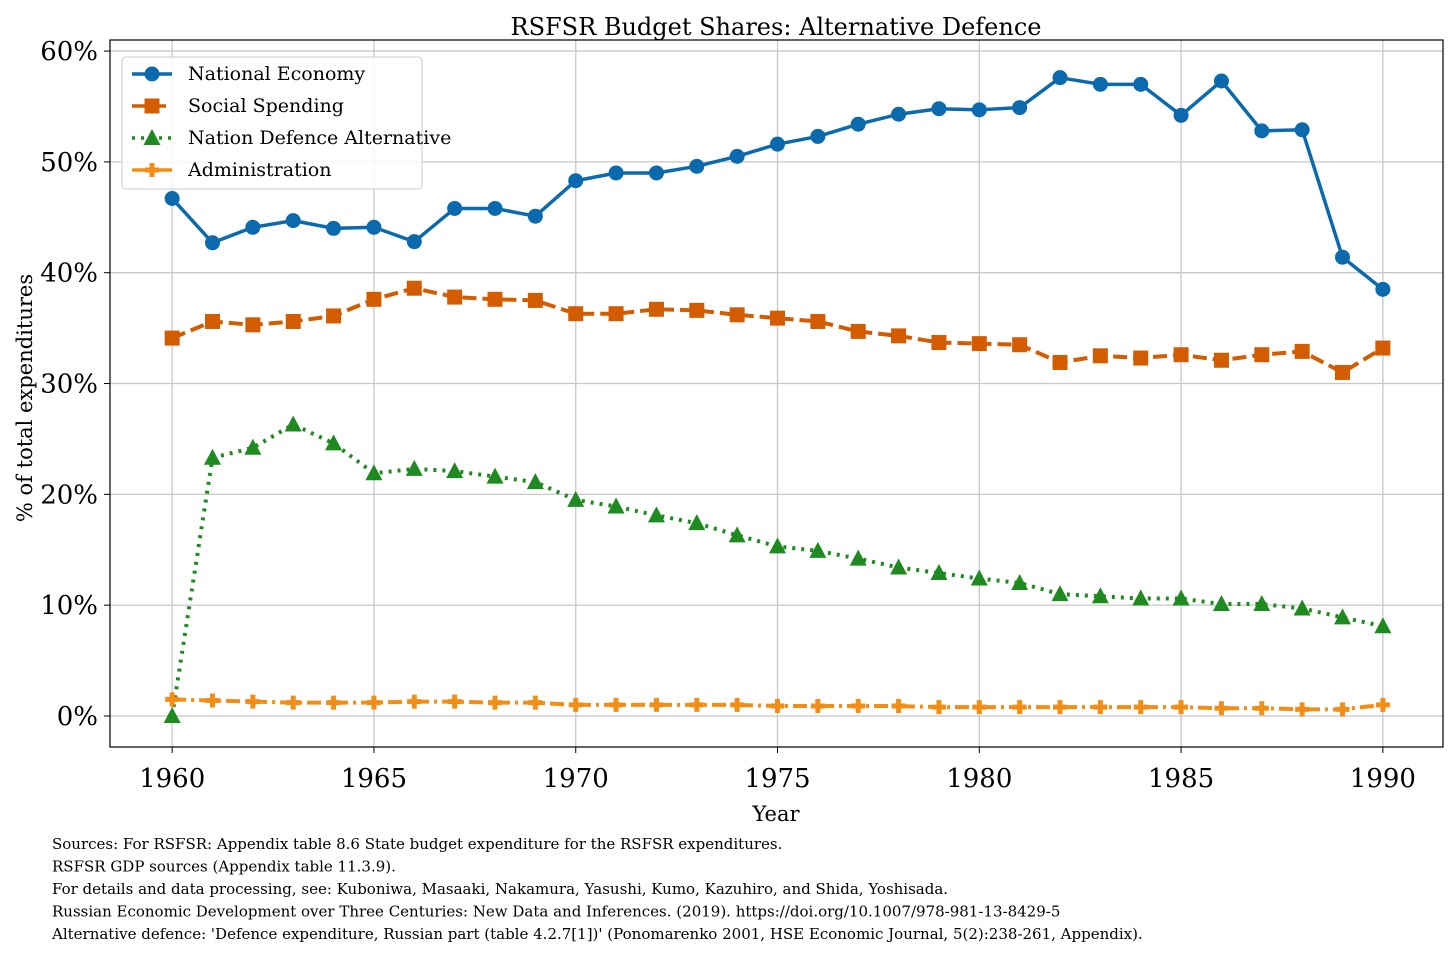  I want to click on legend-item: Social Spending, so click(238, 106).